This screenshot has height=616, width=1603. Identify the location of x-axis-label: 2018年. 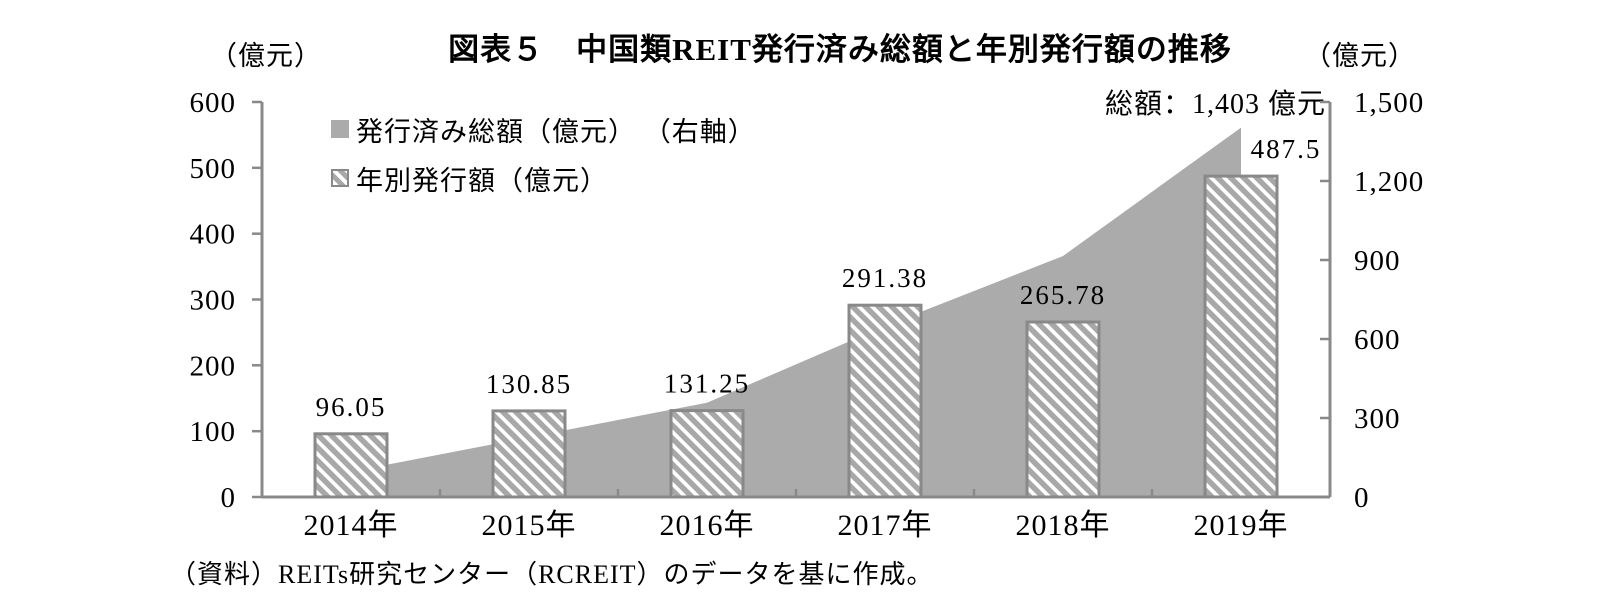
(1063, 525).